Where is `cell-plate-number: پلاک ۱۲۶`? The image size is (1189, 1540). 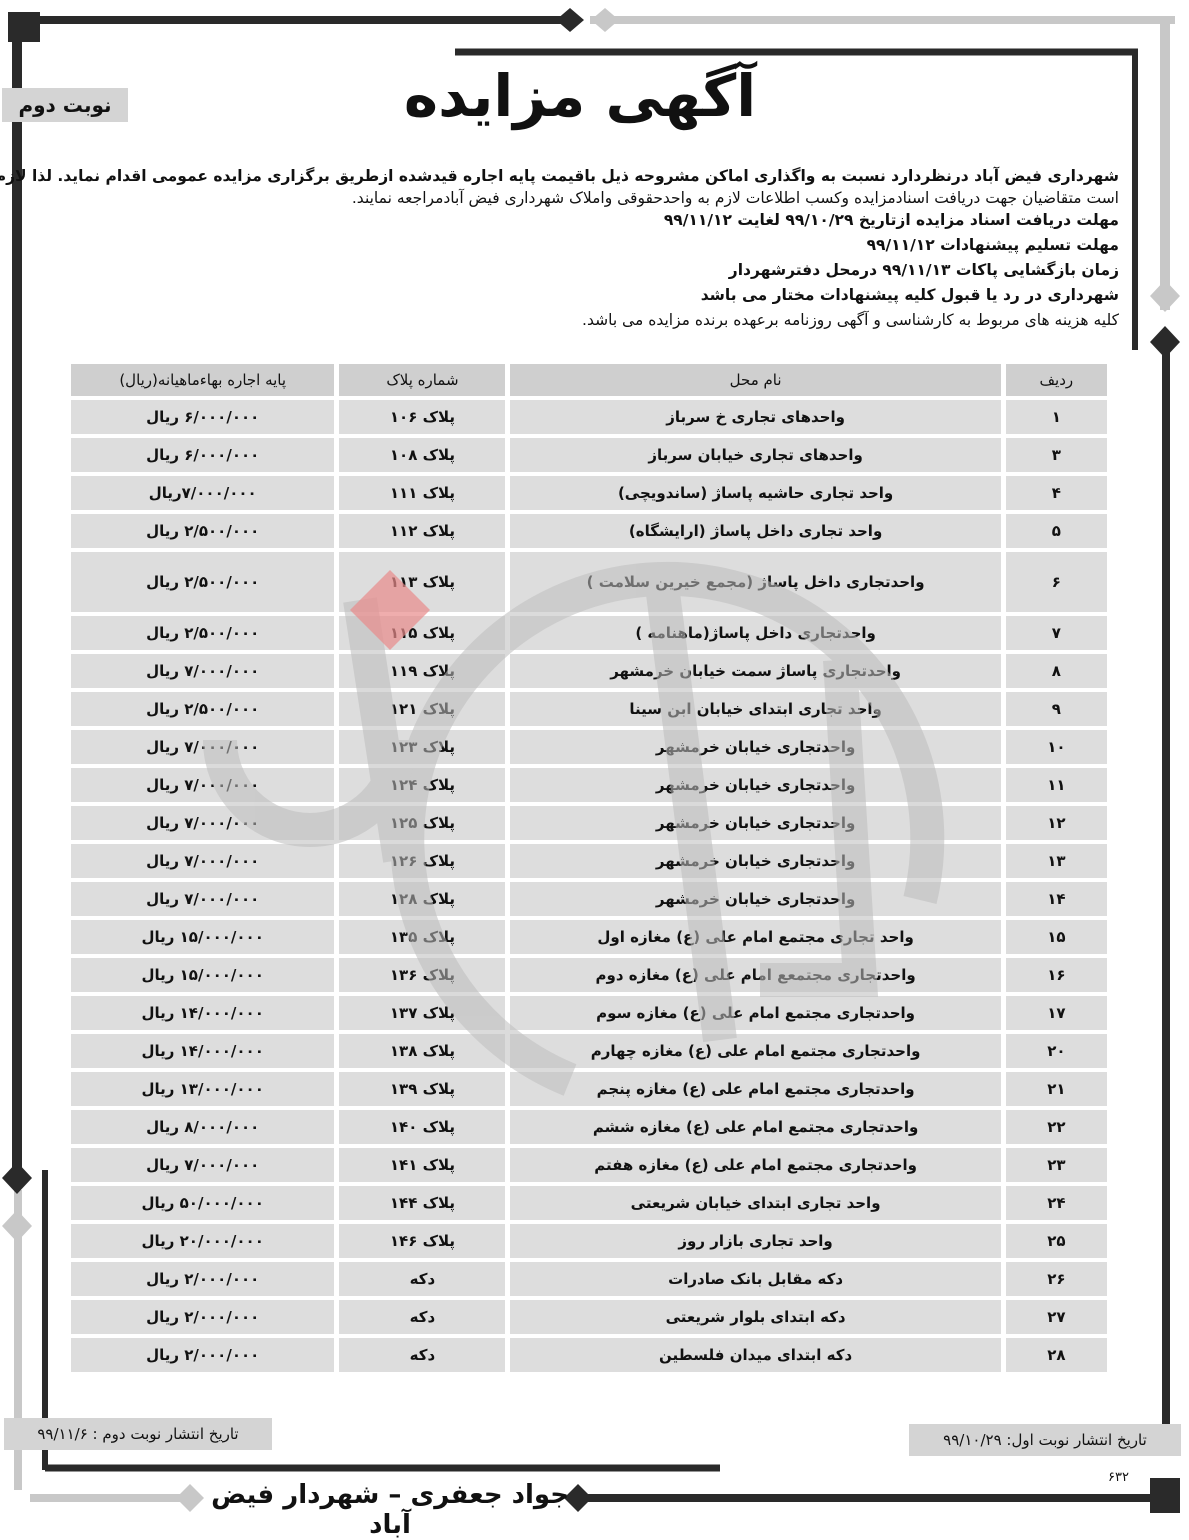 cell-plate-number: پلاک ۱۲۶ is located at coordinates (422, 861).